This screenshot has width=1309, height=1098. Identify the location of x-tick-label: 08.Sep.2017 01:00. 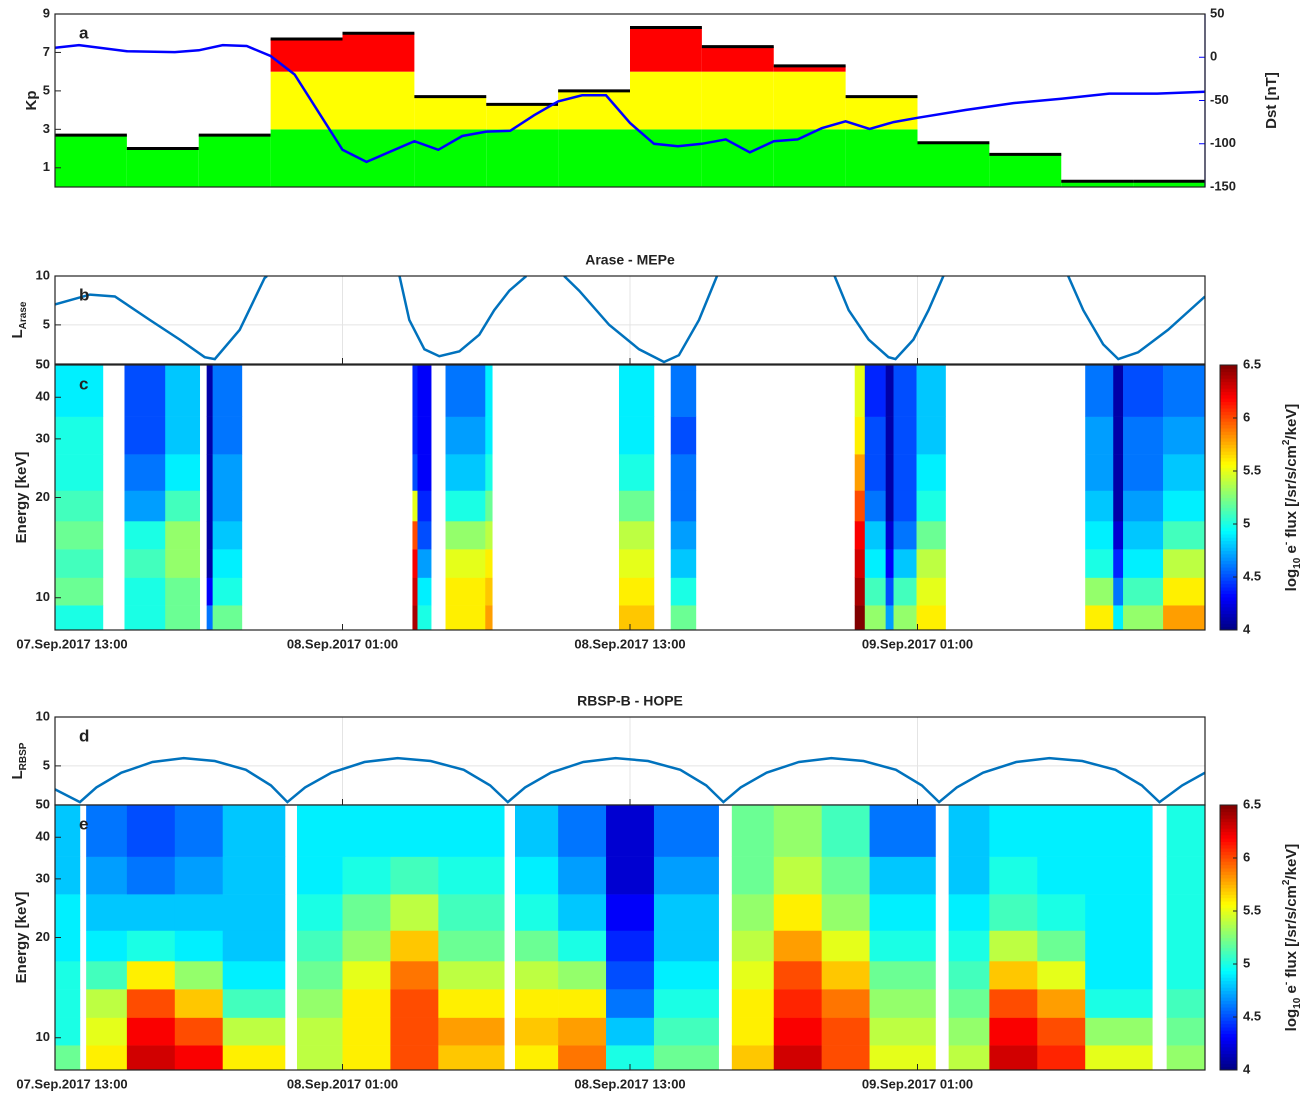
(342, 1083).